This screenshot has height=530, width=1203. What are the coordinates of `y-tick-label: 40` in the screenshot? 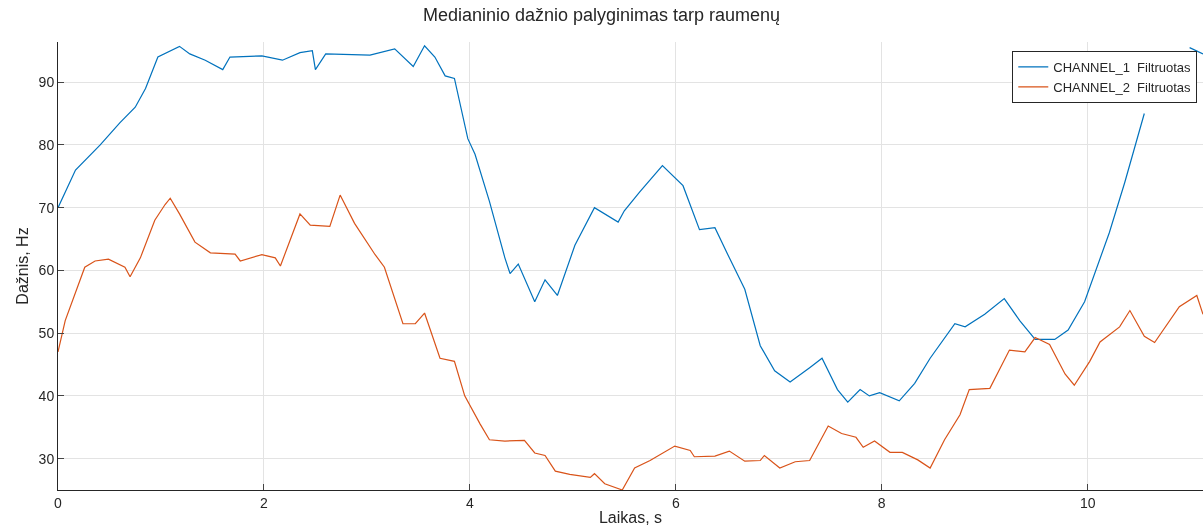 It's located at (46, 395).